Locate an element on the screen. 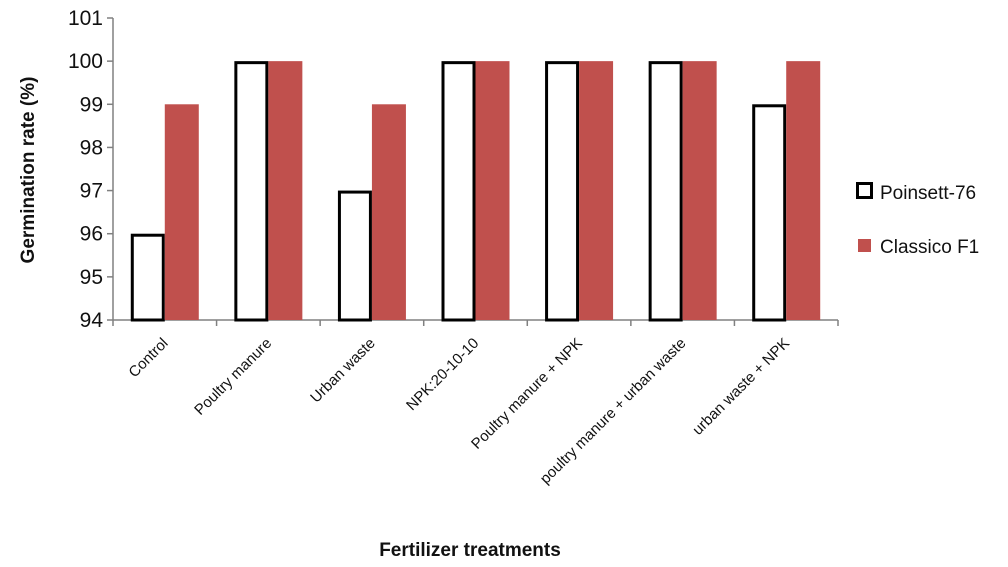 The height and width of the screenshot is (567, 1008). y-tick-label: 98 is located at coordinates (91, 147).